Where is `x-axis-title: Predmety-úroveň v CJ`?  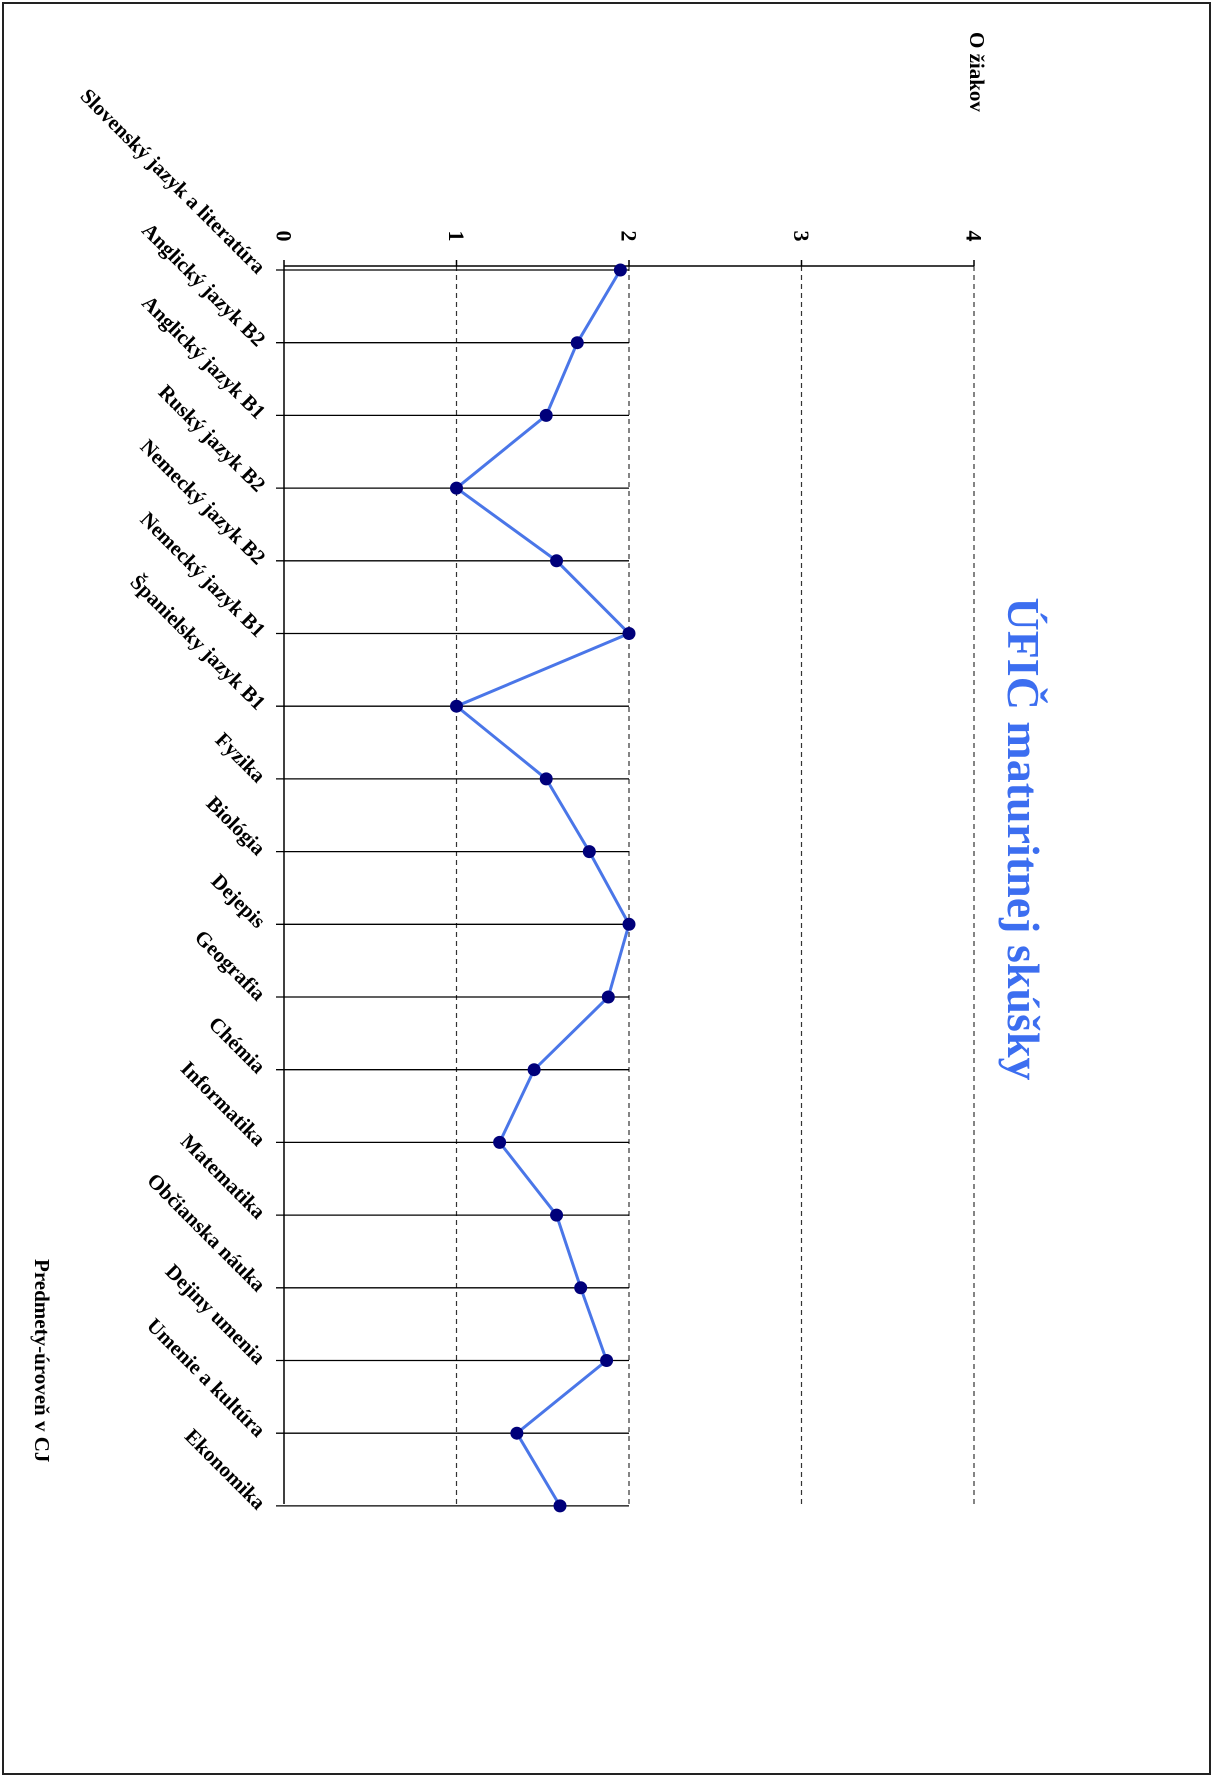 x-axis-title: Predmety-úroveň v CJ is located at coordinates (42, 1360).